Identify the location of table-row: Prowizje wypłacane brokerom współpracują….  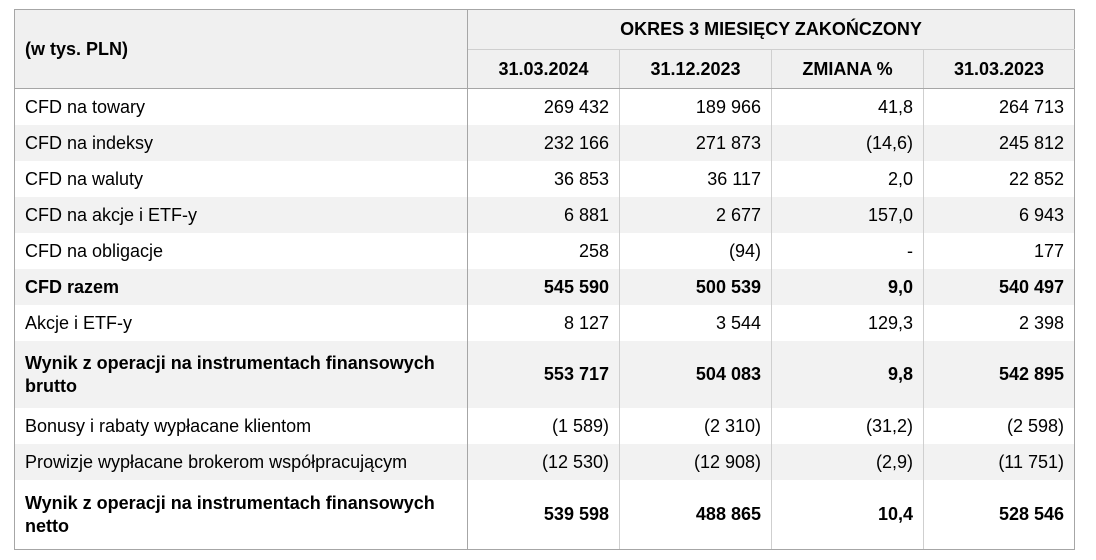
(545, 462).